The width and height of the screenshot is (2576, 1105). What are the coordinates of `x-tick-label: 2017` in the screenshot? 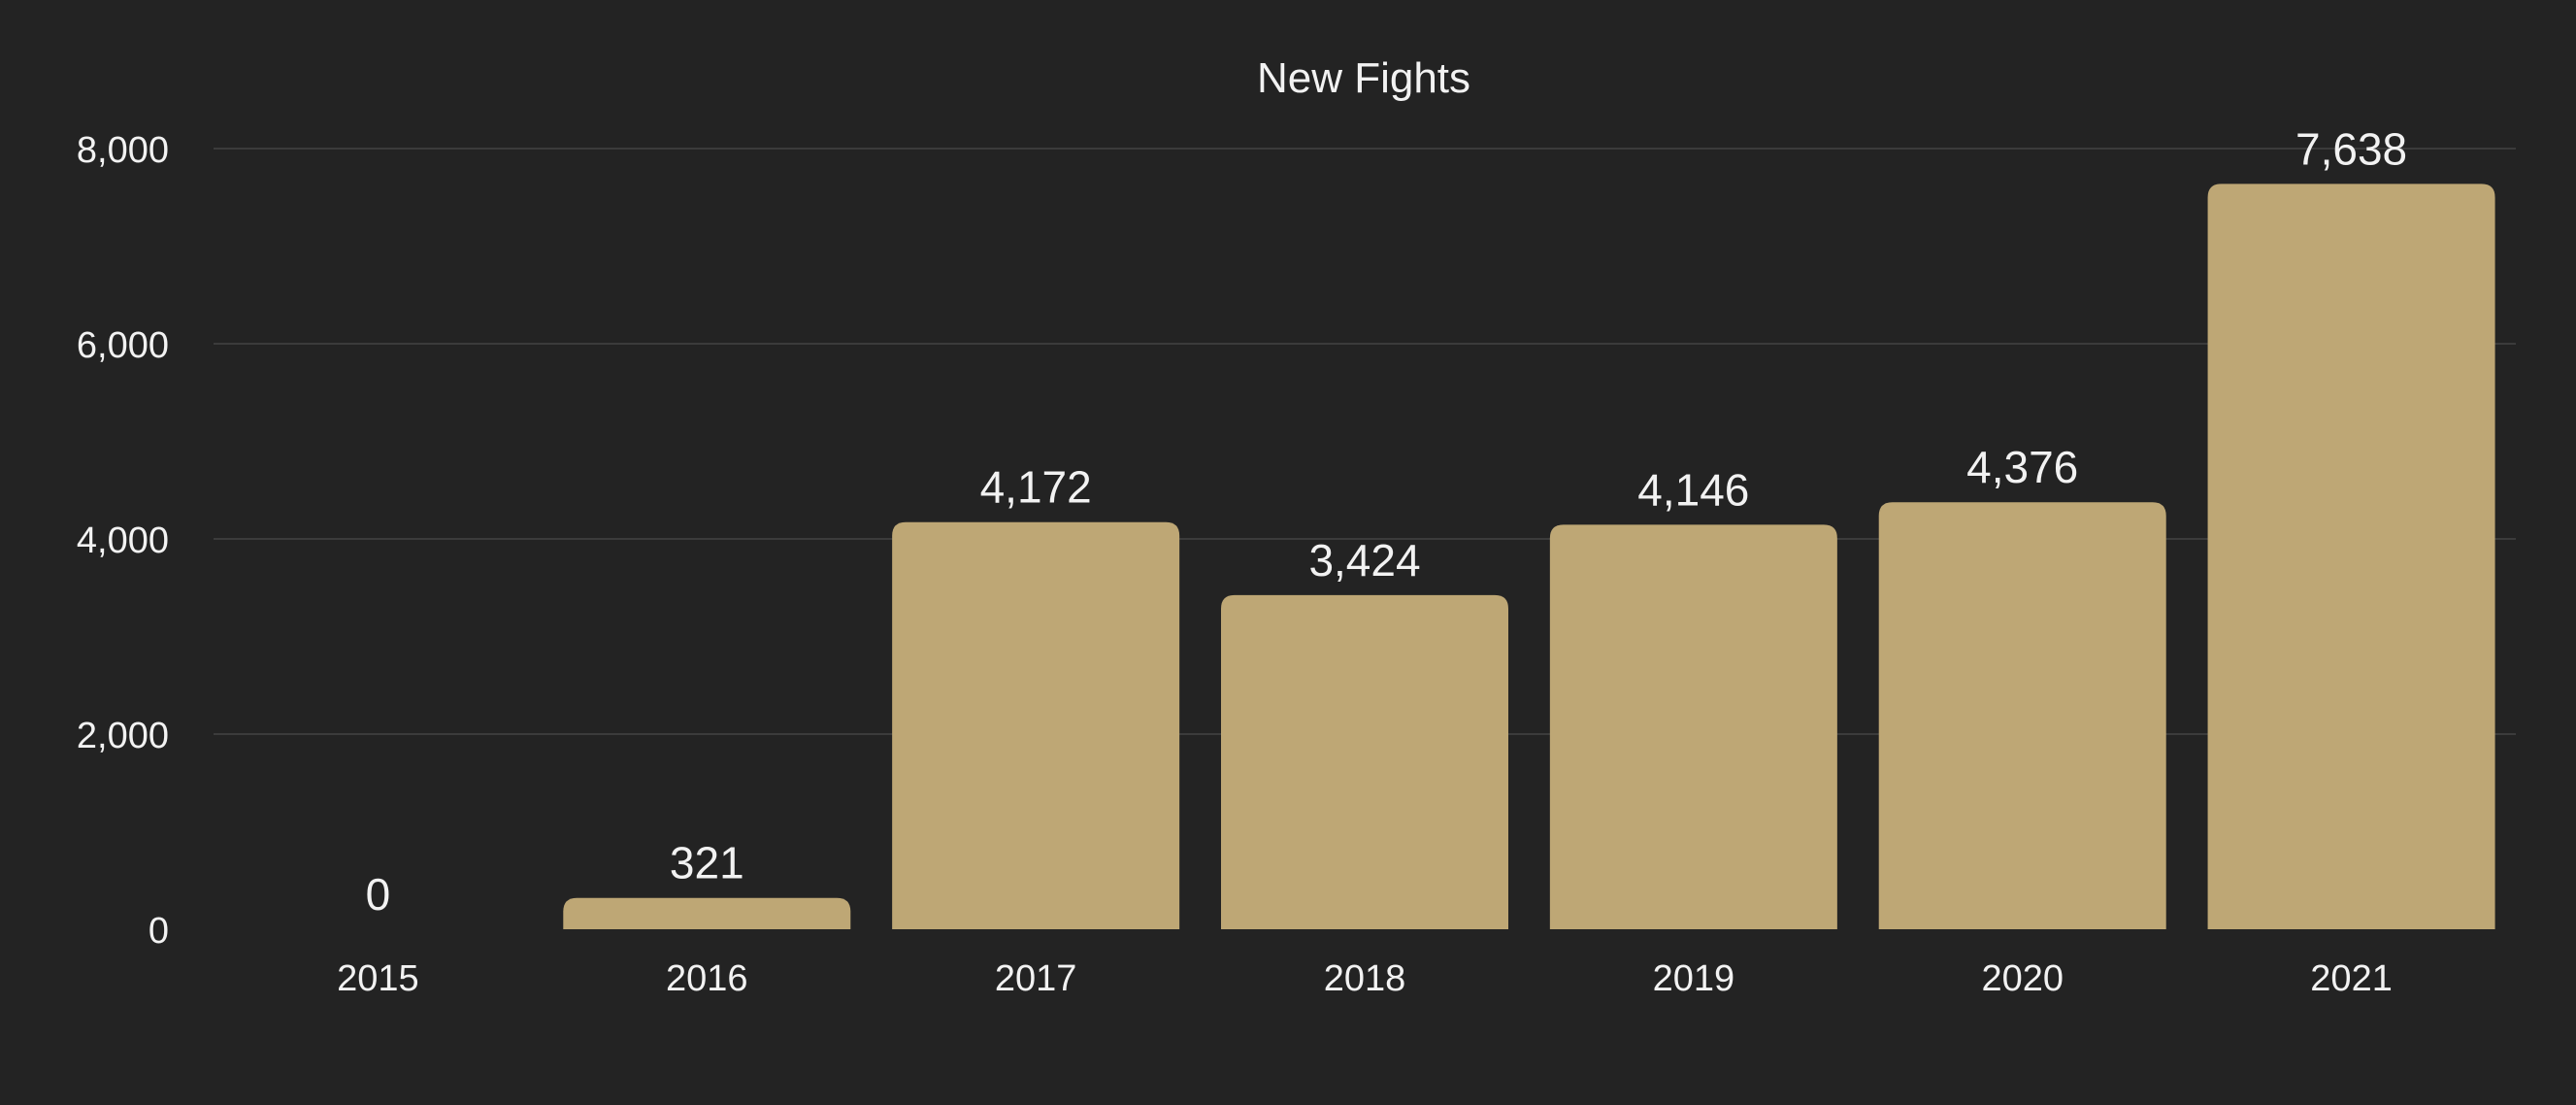 It's located at (1036, 978).